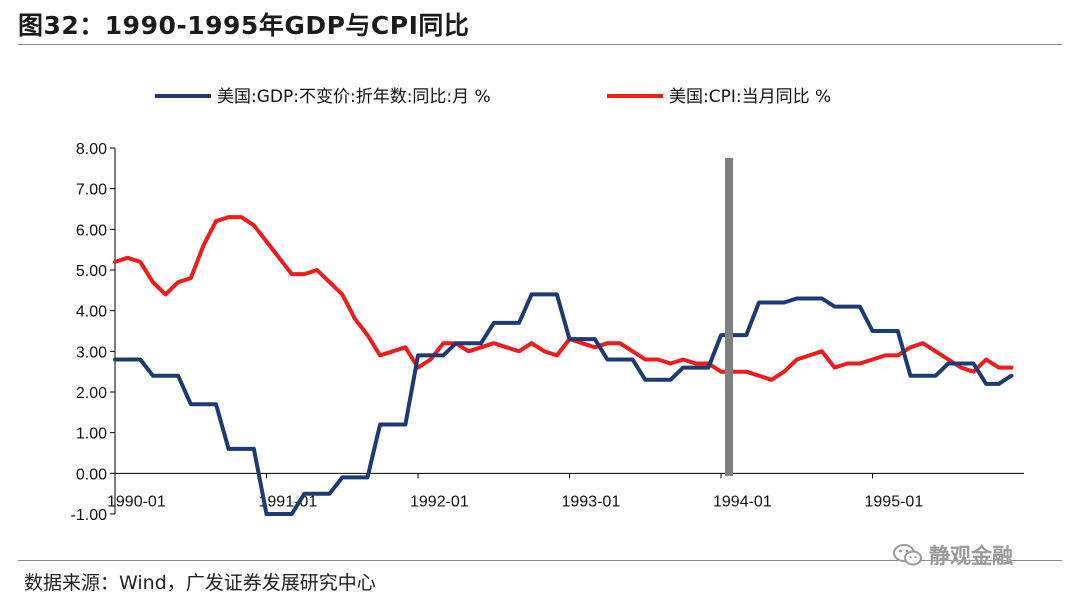 This screenshot has width=1080, height=607. Describe the element at coordinates (91, 190) in the screenshot. I see `y-tick-label: 7.00` at that location.